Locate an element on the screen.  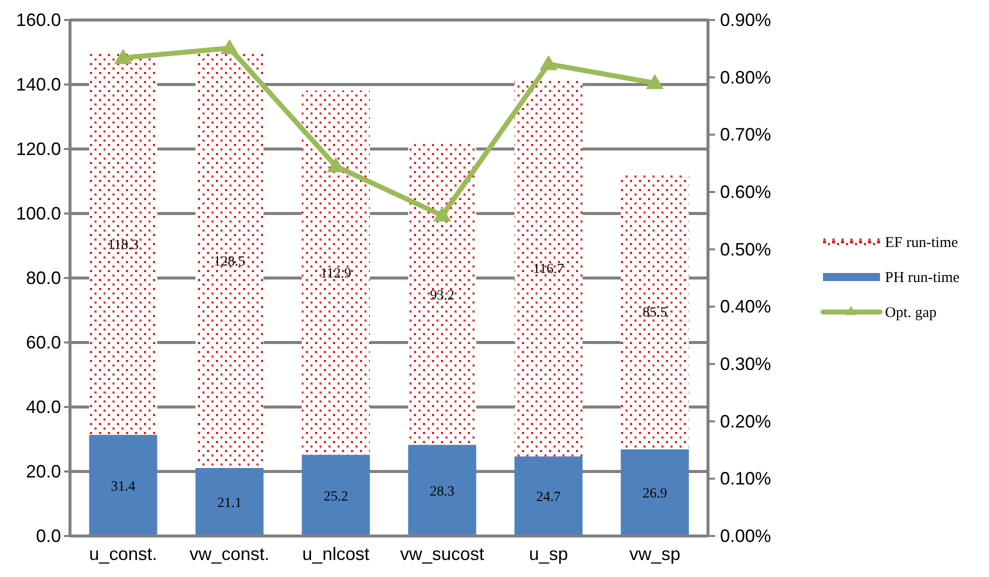
y2-tick-label: 0.10% is located at coordinates (746, 478).